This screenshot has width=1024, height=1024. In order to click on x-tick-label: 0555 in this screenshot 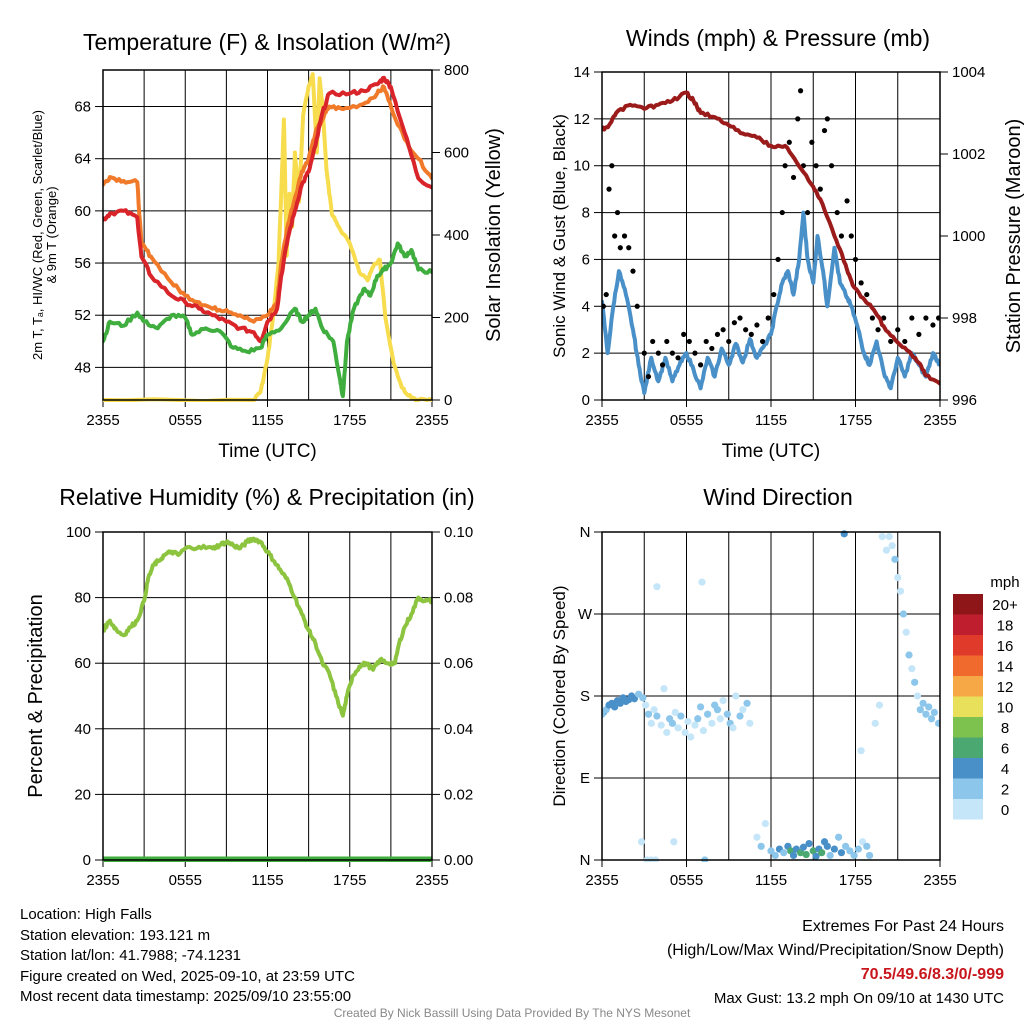, I will do `click(686, 420)`.